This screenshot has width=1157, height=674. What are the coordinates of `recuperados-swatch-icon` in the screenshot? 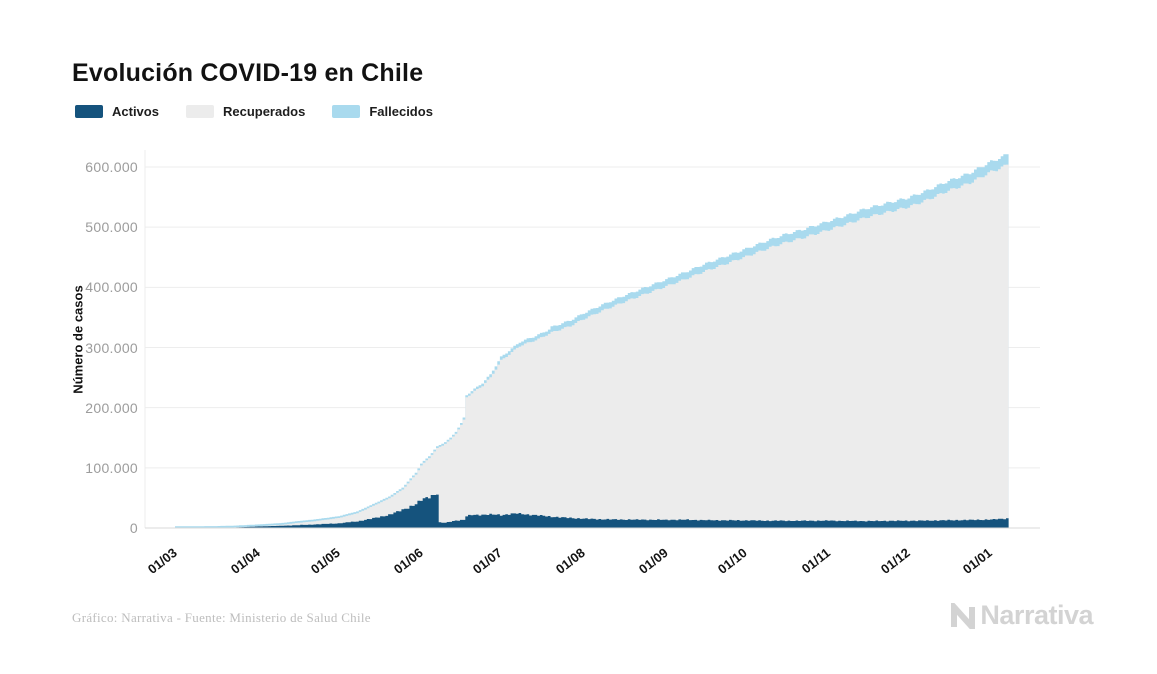 It's located at (199, 111).